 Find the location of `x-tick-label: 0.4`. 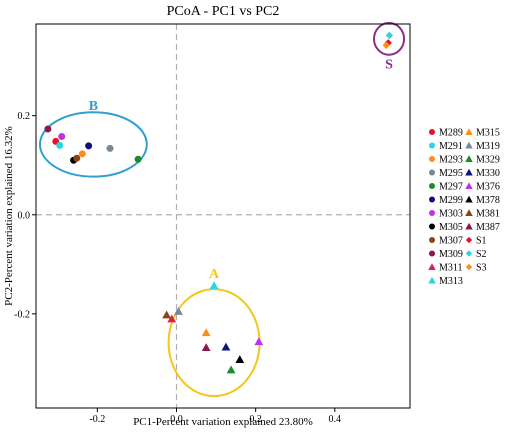

x-tick-label: 0.4 is located at coordinates (335, 419).